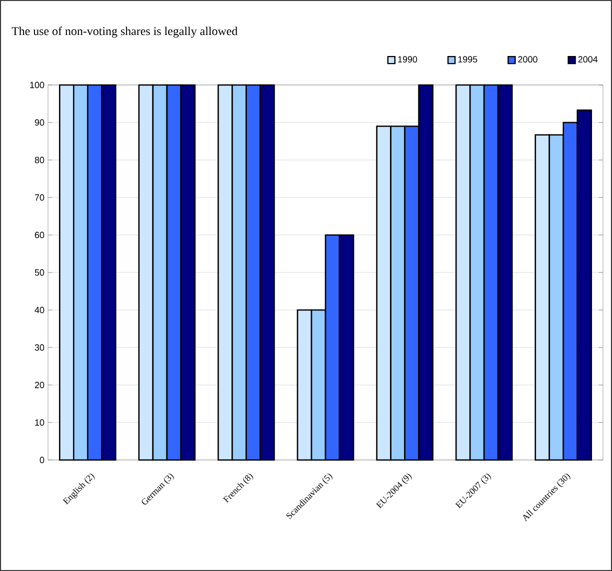 The image size is (612, 571). I want to click on y-tick-label: 30, so click(39, 347).